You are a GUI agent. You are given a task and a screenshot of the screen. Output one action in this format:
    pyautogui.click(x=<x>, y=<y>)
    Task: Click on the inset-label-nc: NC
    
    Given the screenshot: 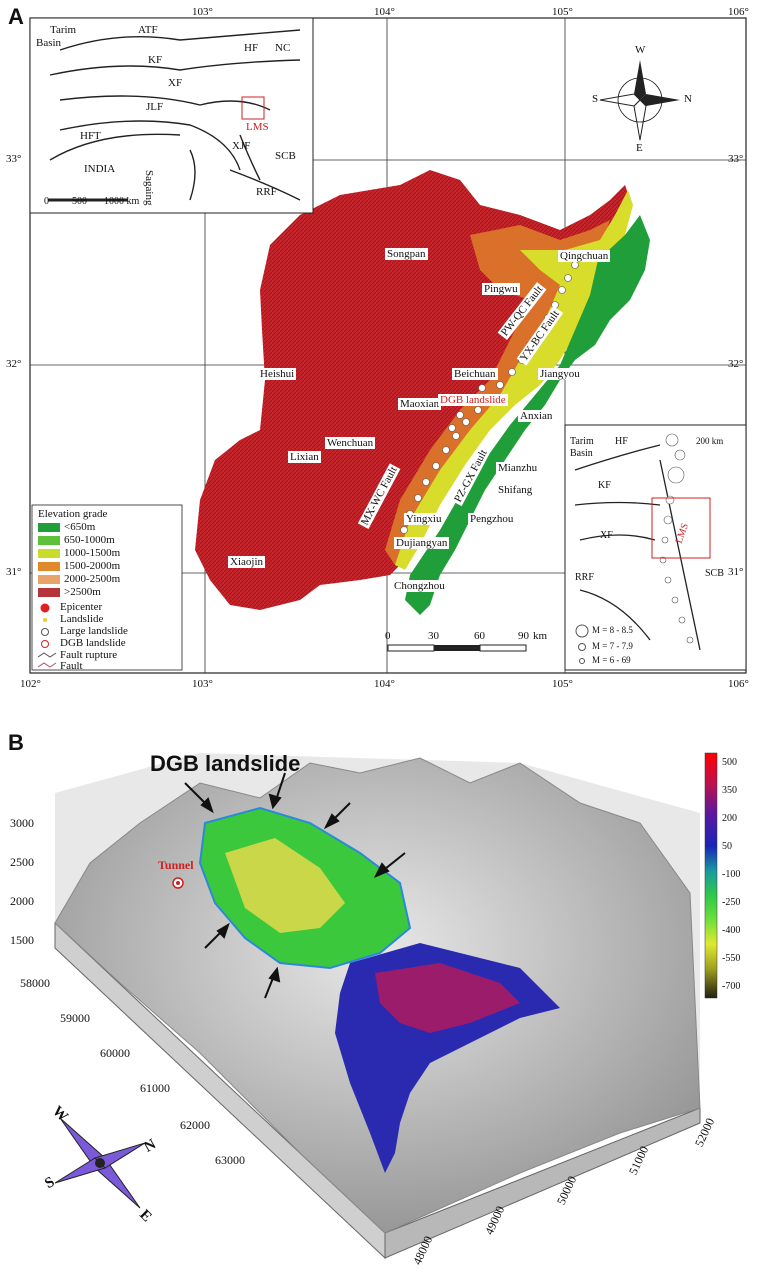 What is the action you would take?
    pyautogui.click(x=283, y=48)
    